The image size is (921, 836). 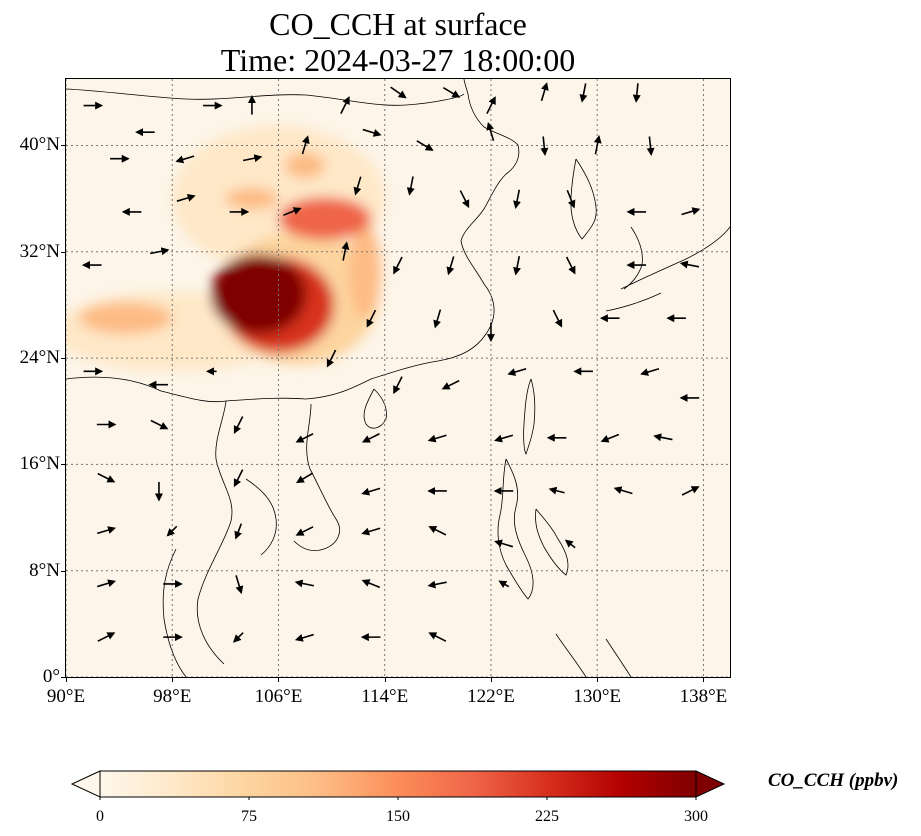 What do you see at coordinates (398, 784) in the screenshot?
I see `colorbar-gradient` at bounding box center [398, 784].